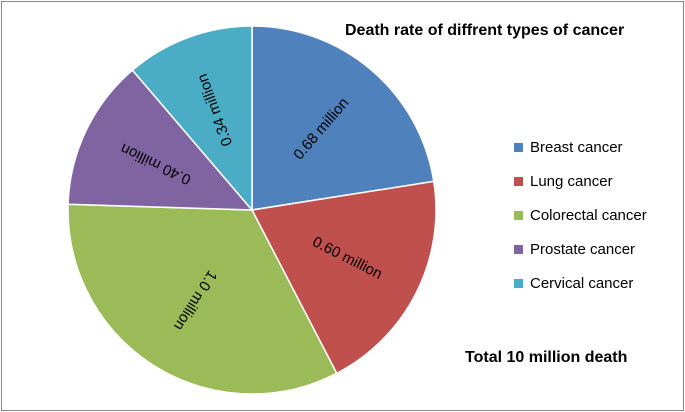 The height and width of the screenshot is (412, 685). I want to click on legend-label: Lung cancer, so click(571, 181).